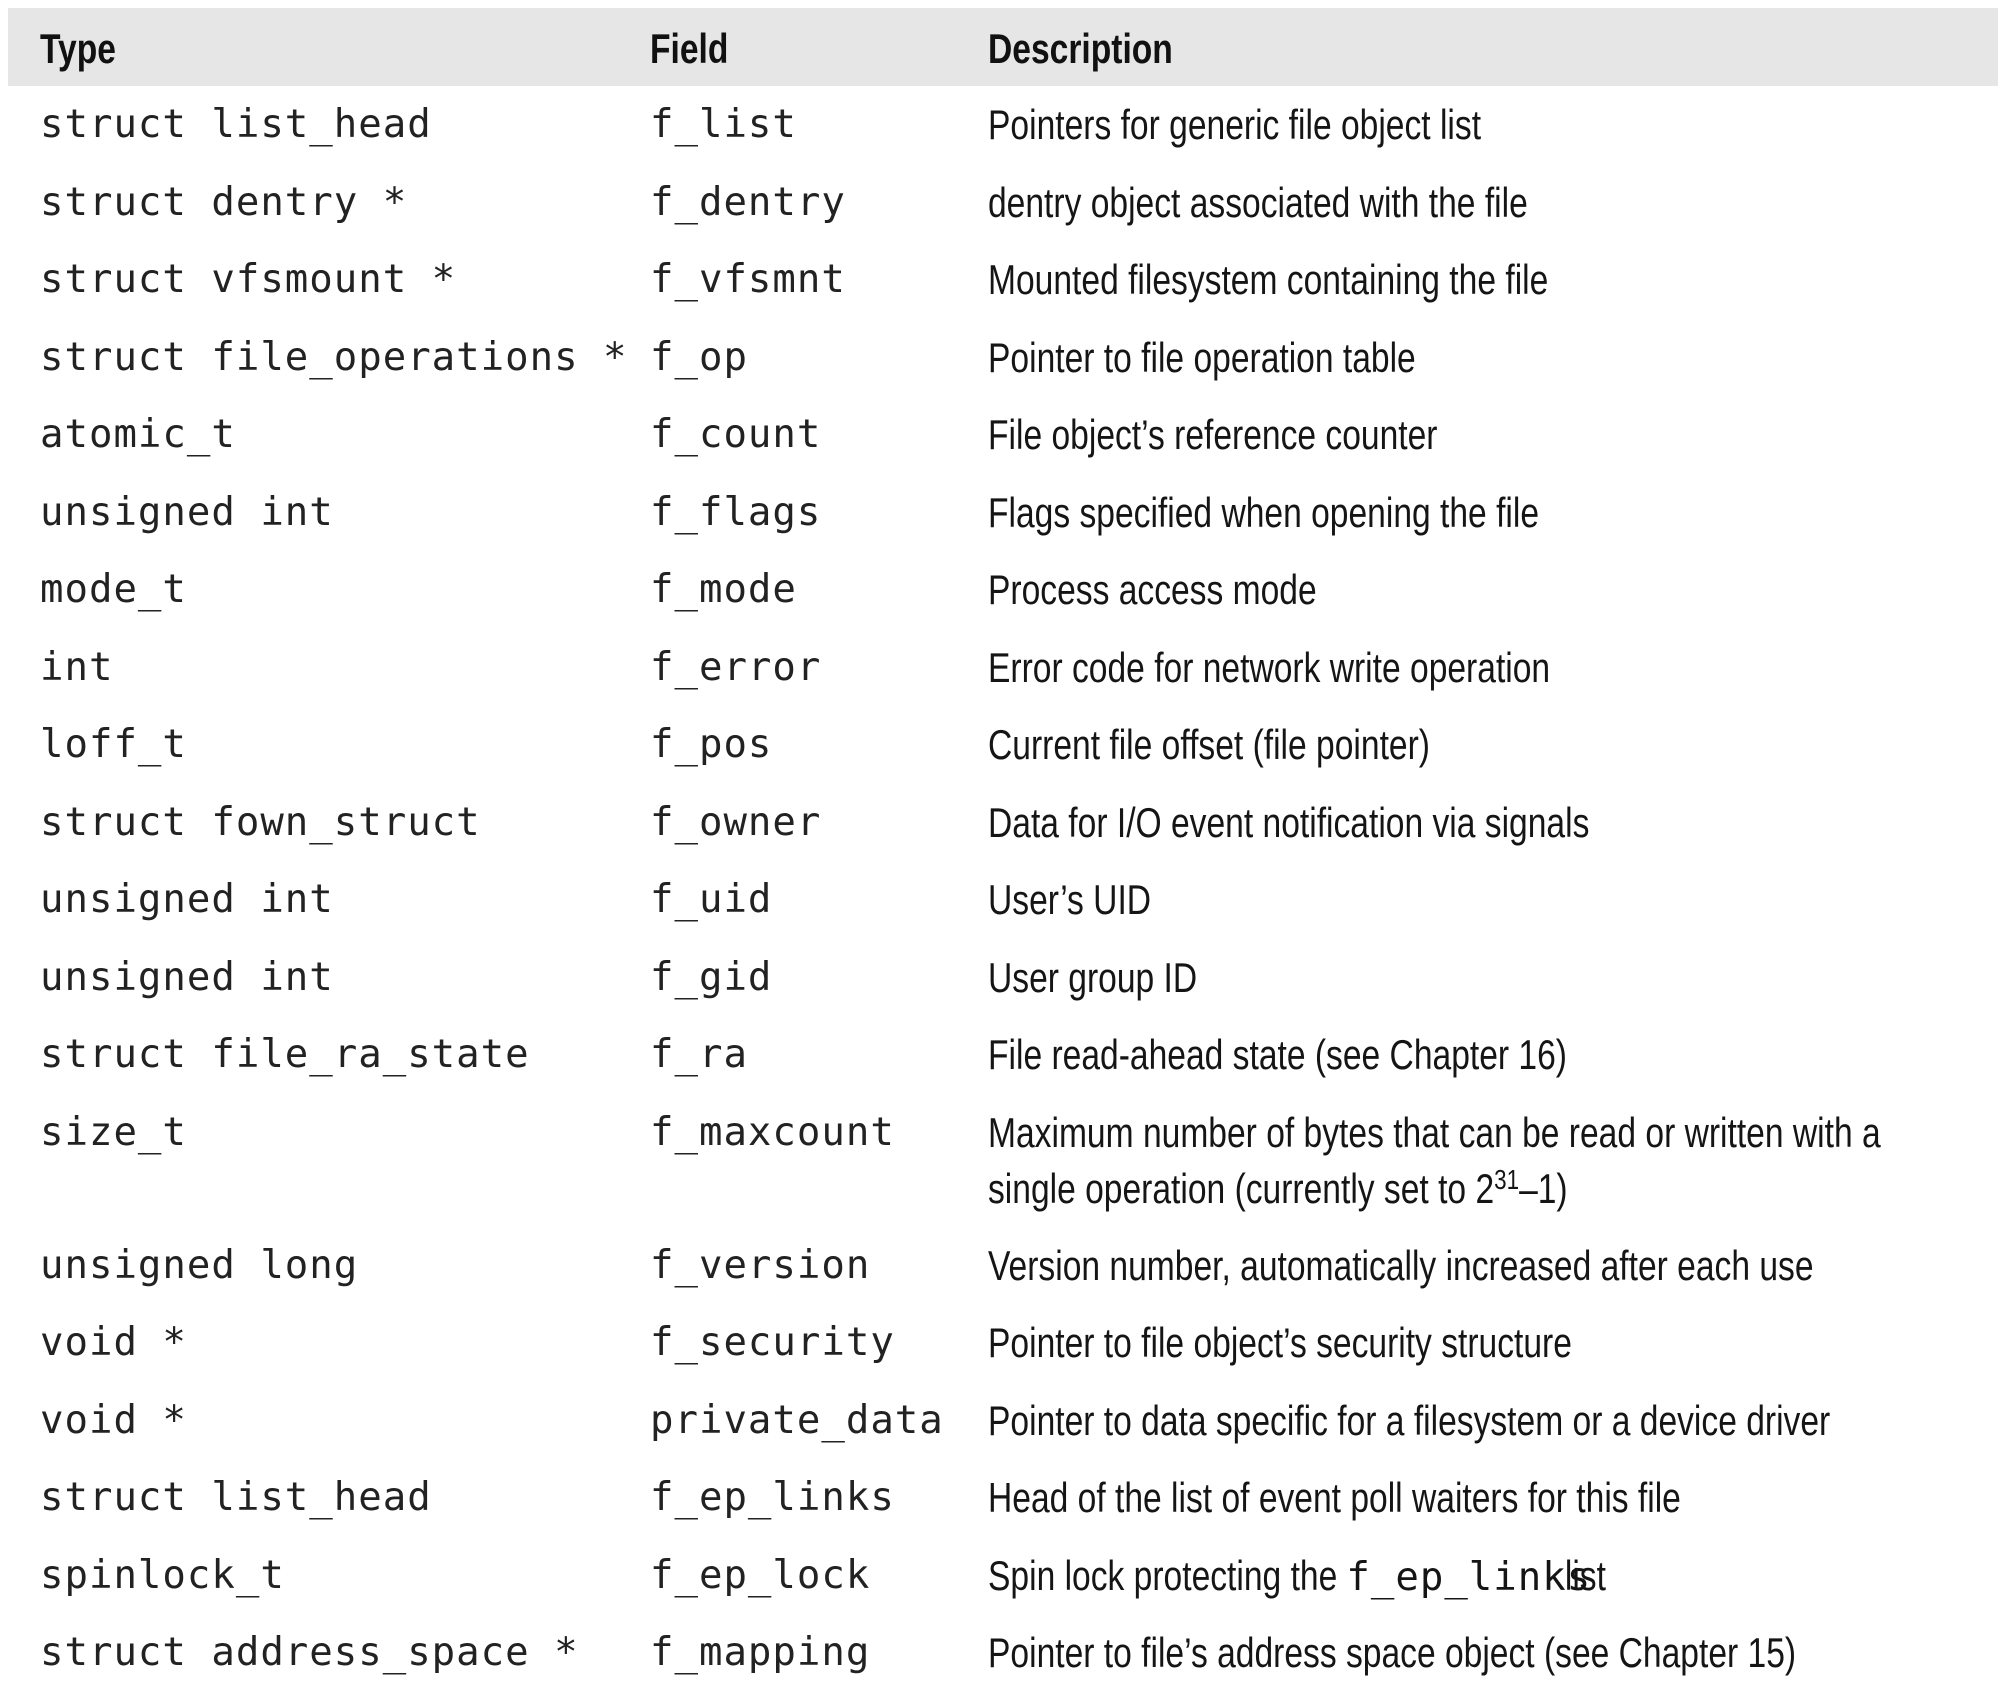 Image resolution: width=2006 pixels, height=1692 pixels. What do you see at coordinates (689, 48) in the screenshot?
I see `header-field: Field` at bounding box center [689, 48].